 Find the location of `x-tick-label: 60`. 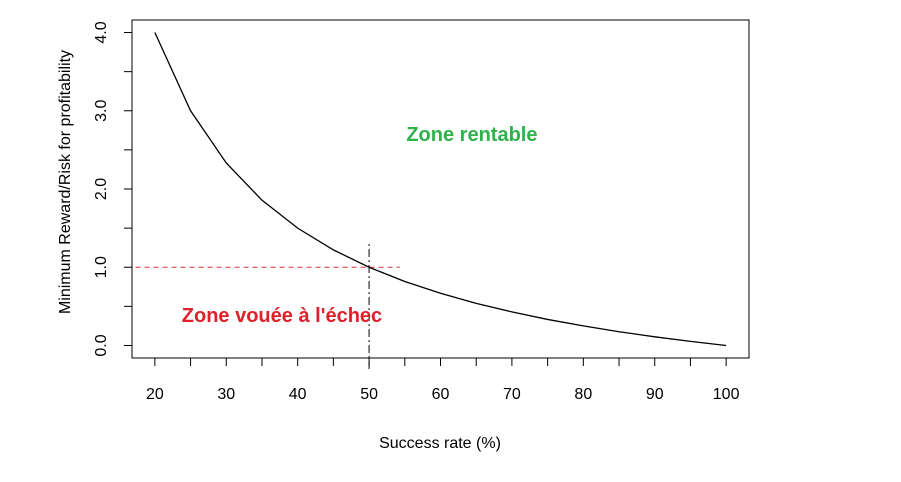

x-tick-label: 60 is located at coordinates (441, 394).